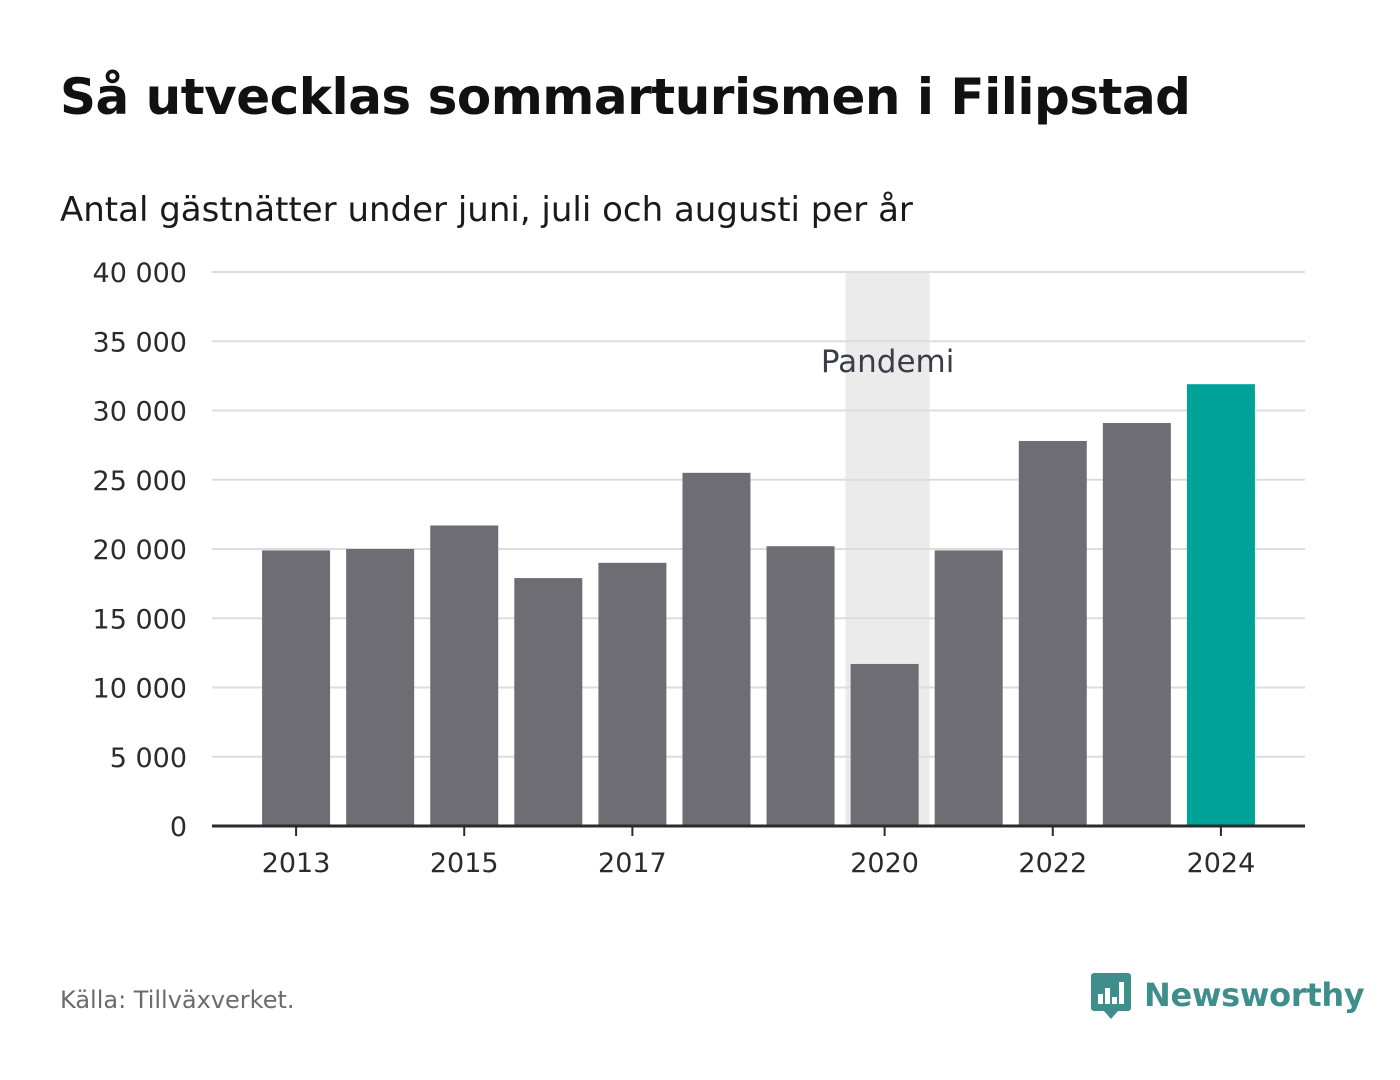 Image resolution: width=1400 pixels, height=1080 pixels. I want to click on x-tick-label: 2020, so click(884, 863).